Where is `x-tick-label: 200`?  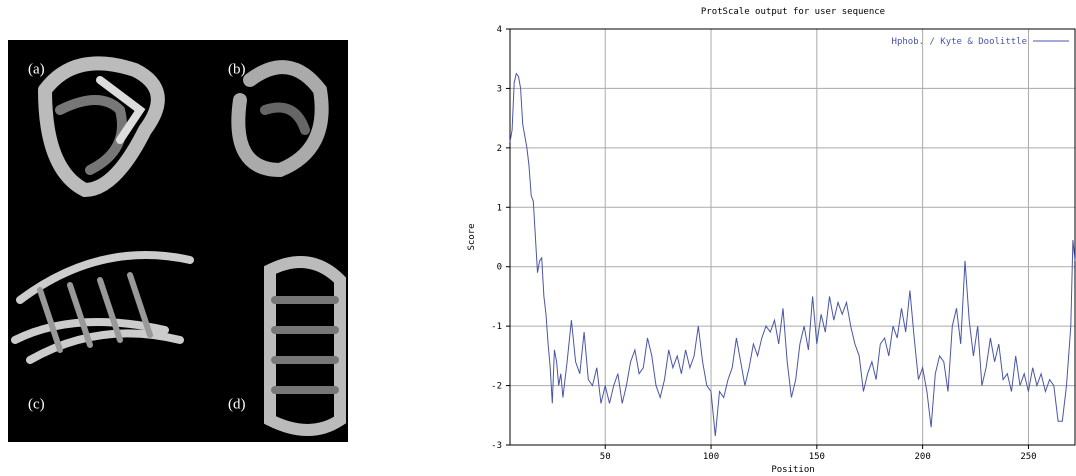 x-tick-label: 200 is located at coordinates (923, 457).